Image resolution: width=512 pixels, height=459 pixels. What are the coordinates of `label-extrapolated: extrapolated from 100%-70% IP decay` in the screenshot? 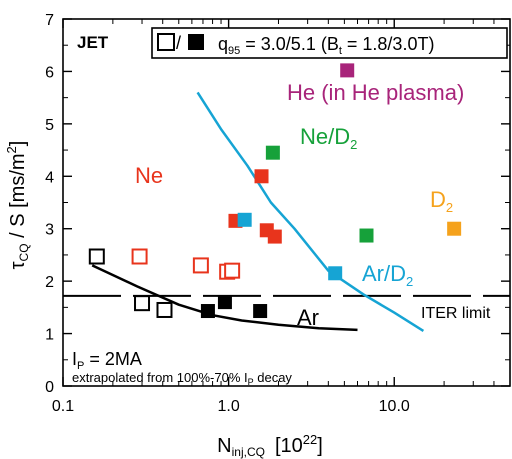 It's located at (182, 378).